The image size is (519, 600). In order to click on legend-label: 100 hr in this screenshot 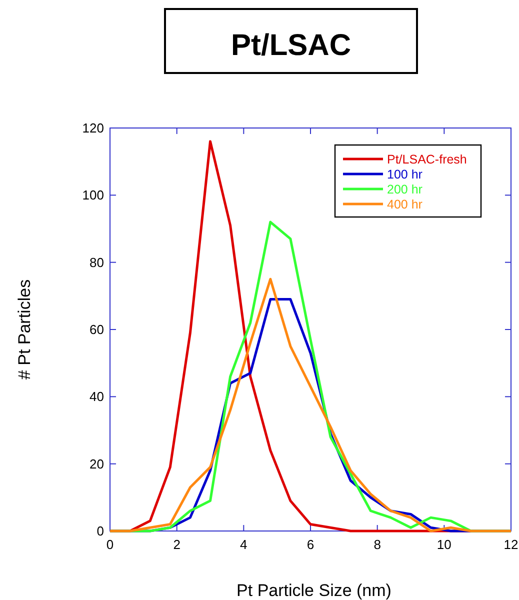, I will do `click(404, 175)`.